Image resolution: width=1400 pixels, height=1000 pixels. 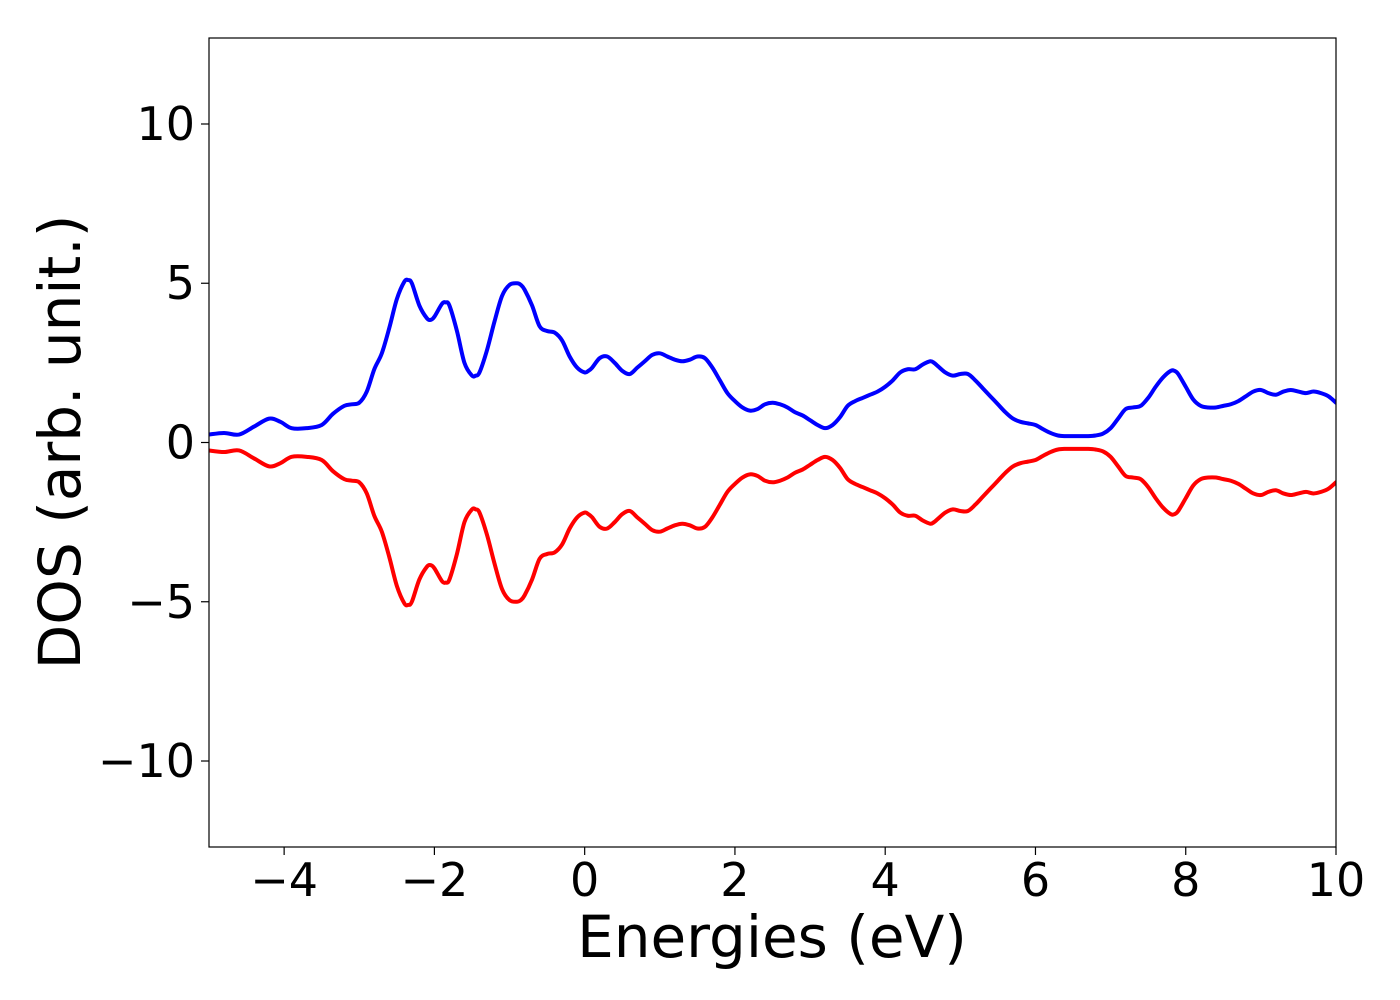 I want to click on y-tick-label: −10, so click(x=146, y=761).